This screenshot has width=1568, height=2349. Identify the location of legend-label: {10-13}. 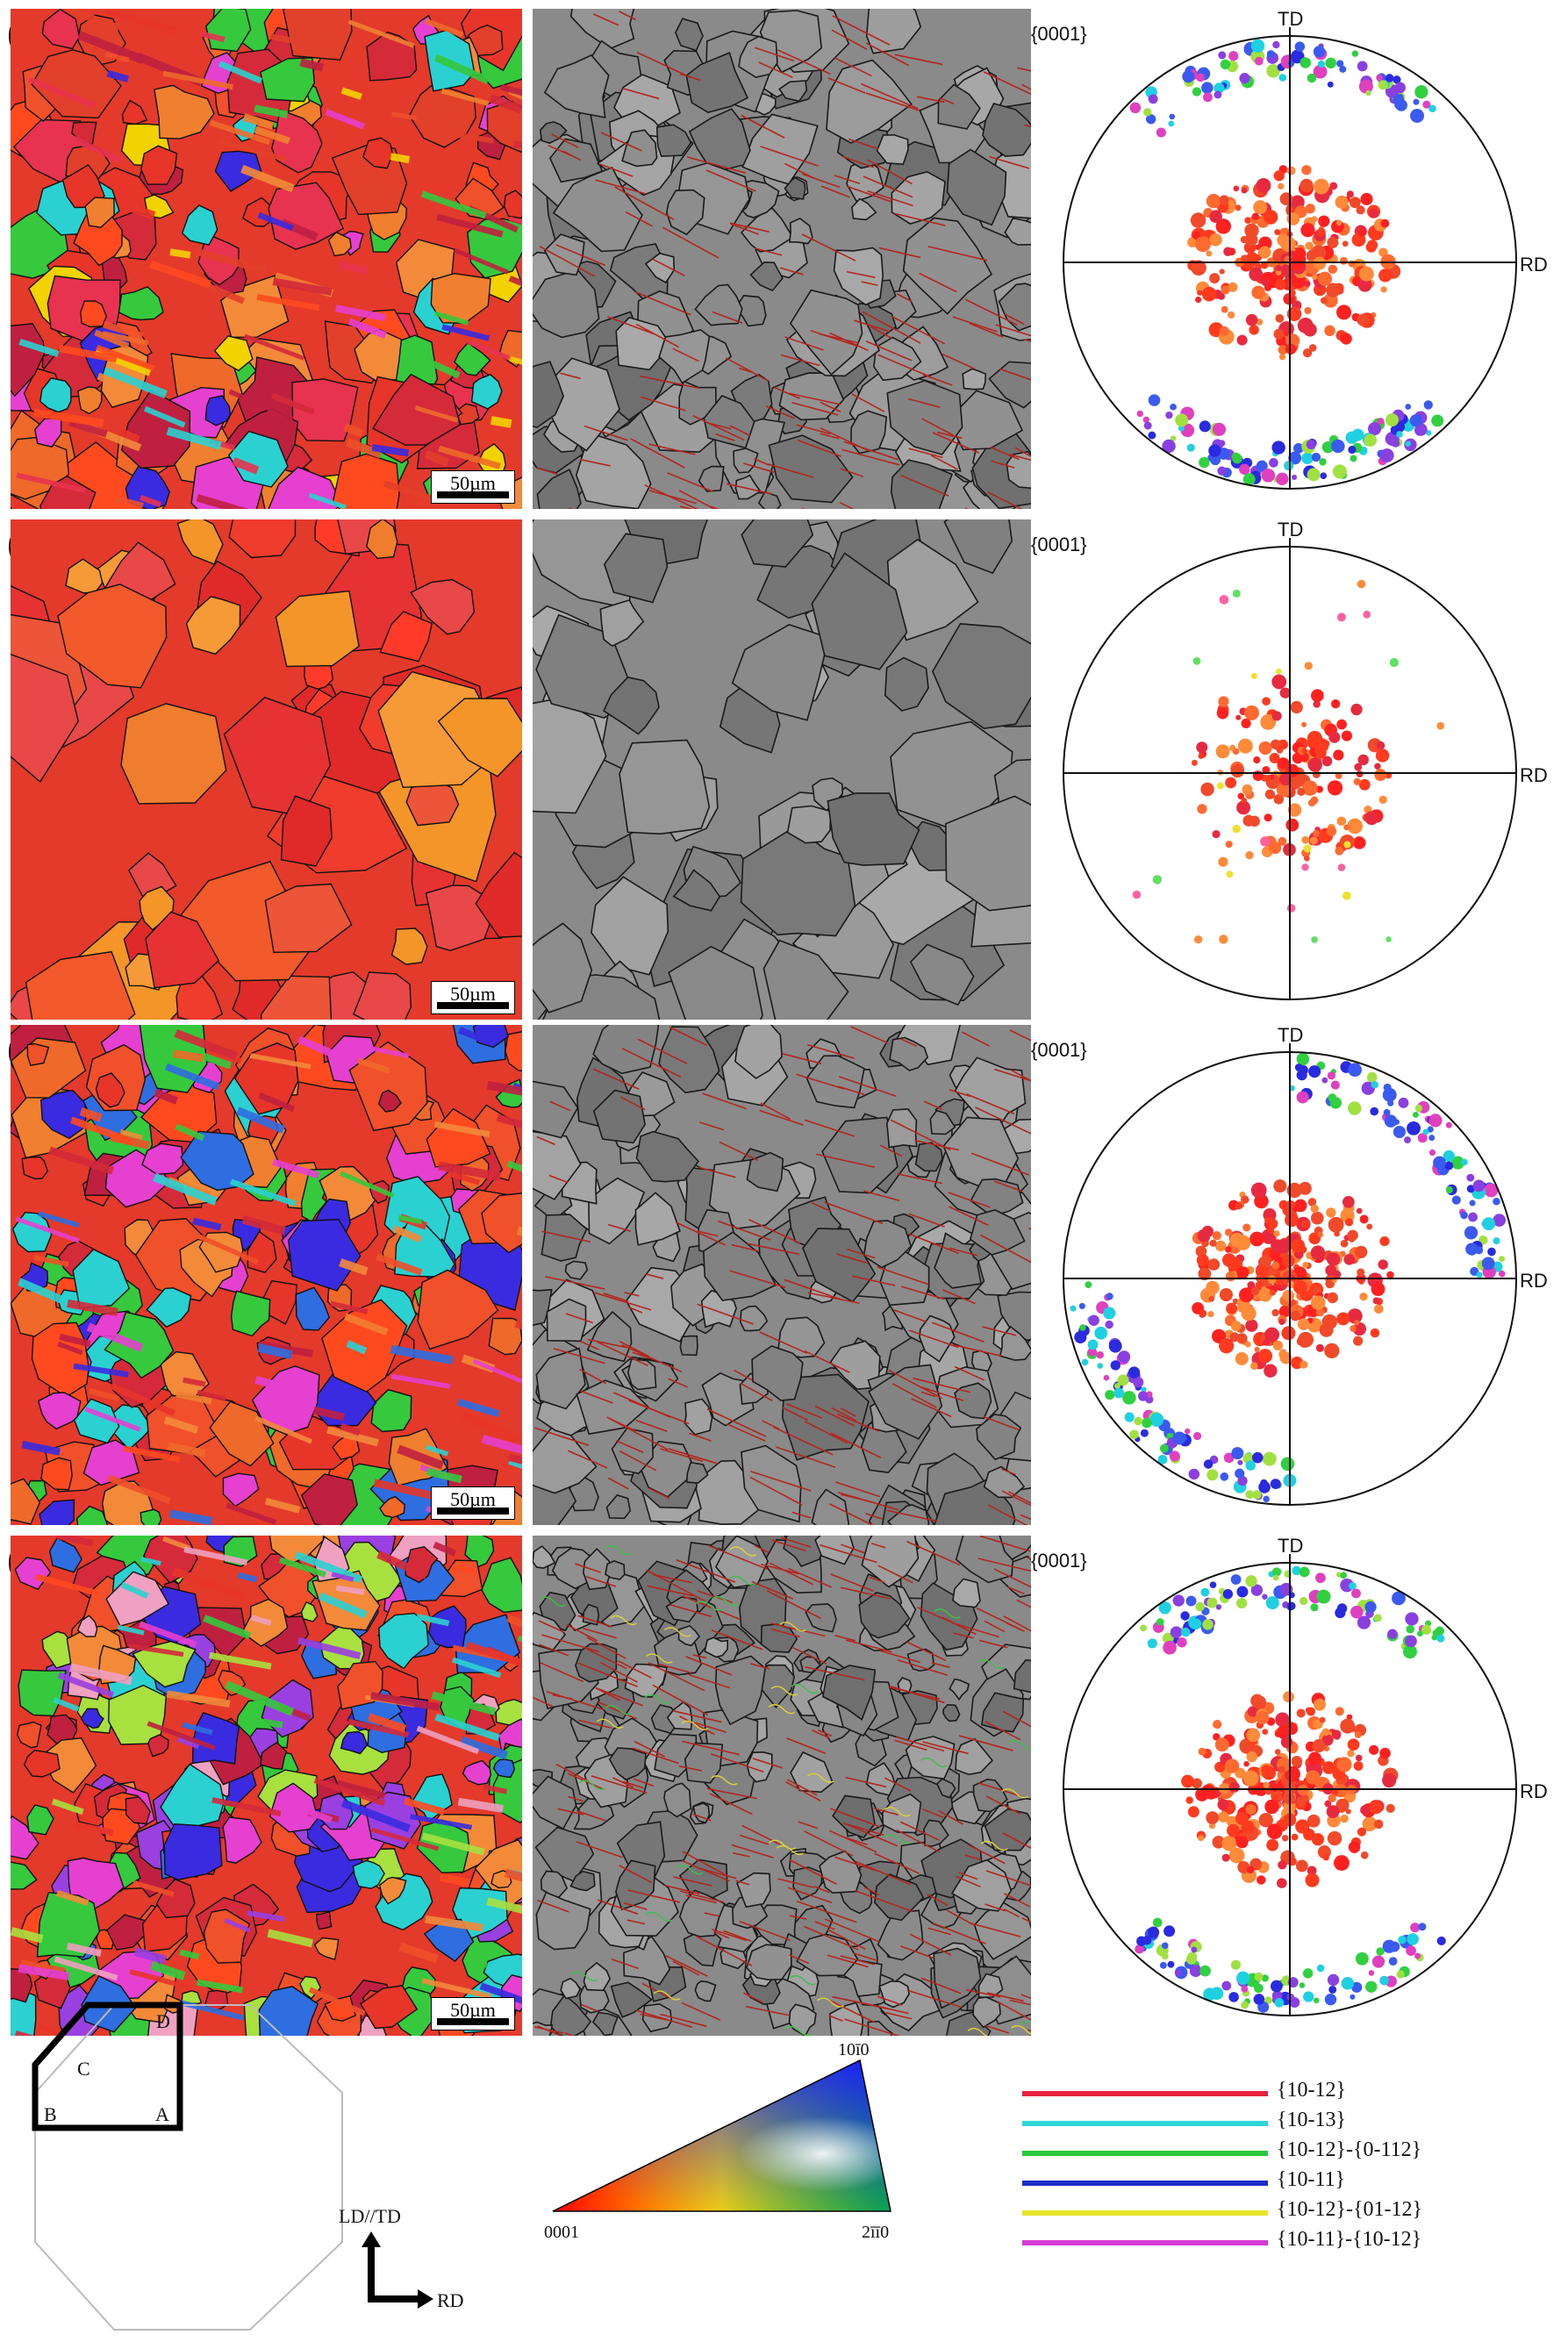
(1312, 2120).